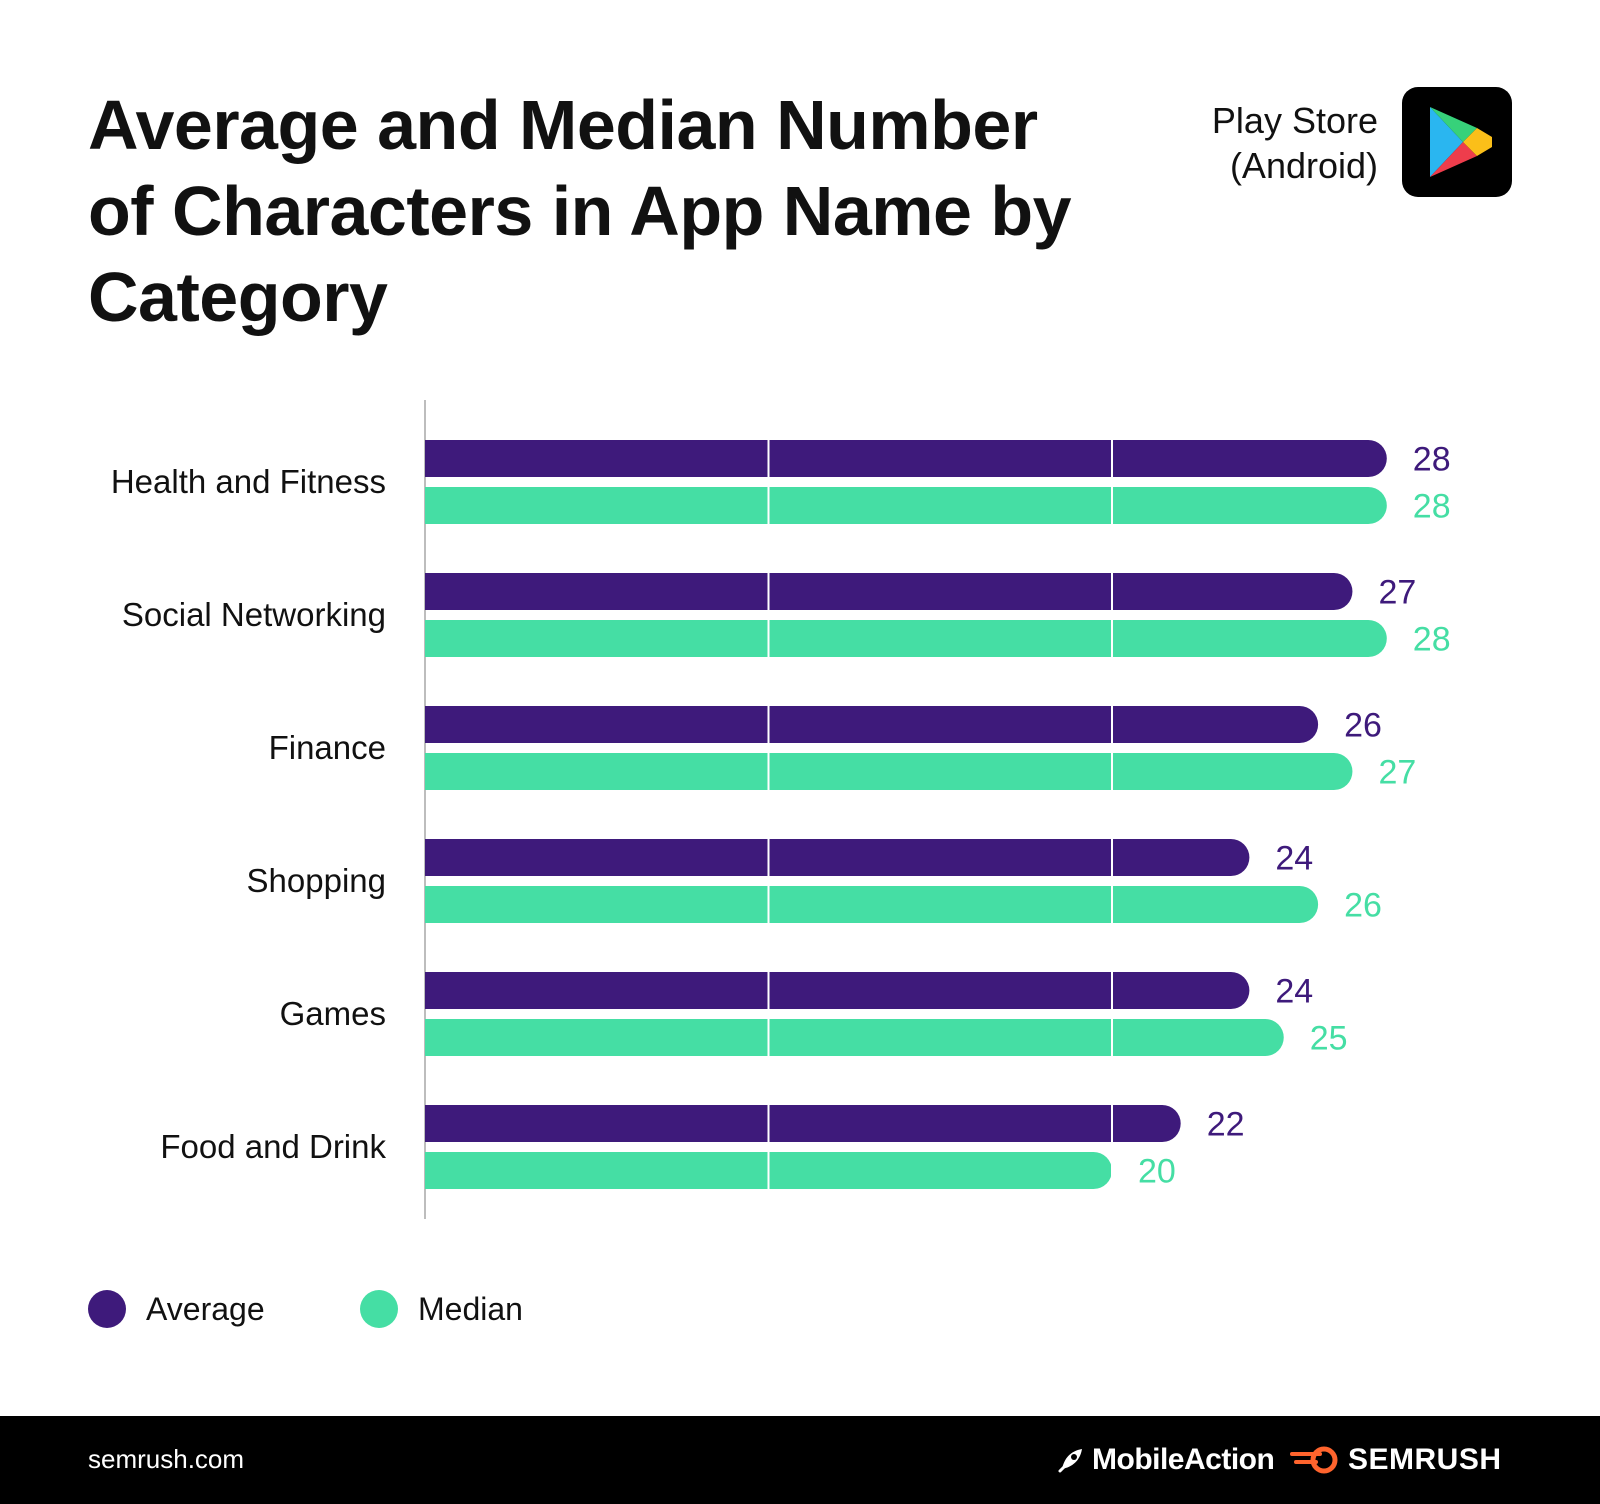 The width and height of the screenshot is (1600, 1504). Describe the element at coordinates (205, 1308) in the screenshot. I see `legend-average-label: Average` at that location.